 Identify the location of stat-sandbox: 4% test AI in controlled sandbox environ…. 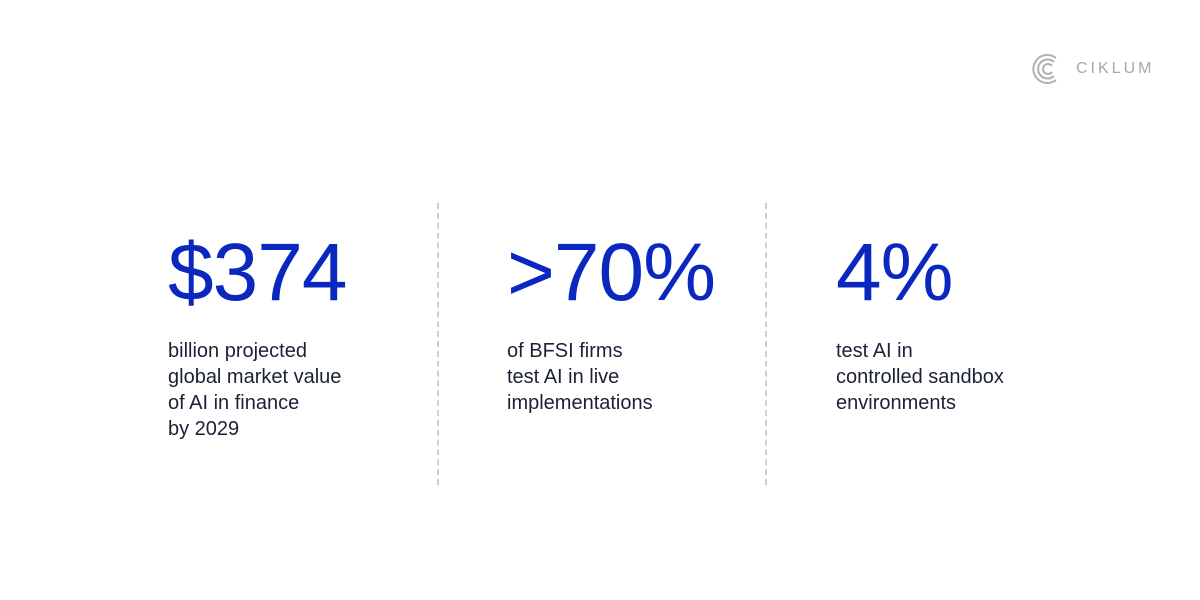
(920, 322).